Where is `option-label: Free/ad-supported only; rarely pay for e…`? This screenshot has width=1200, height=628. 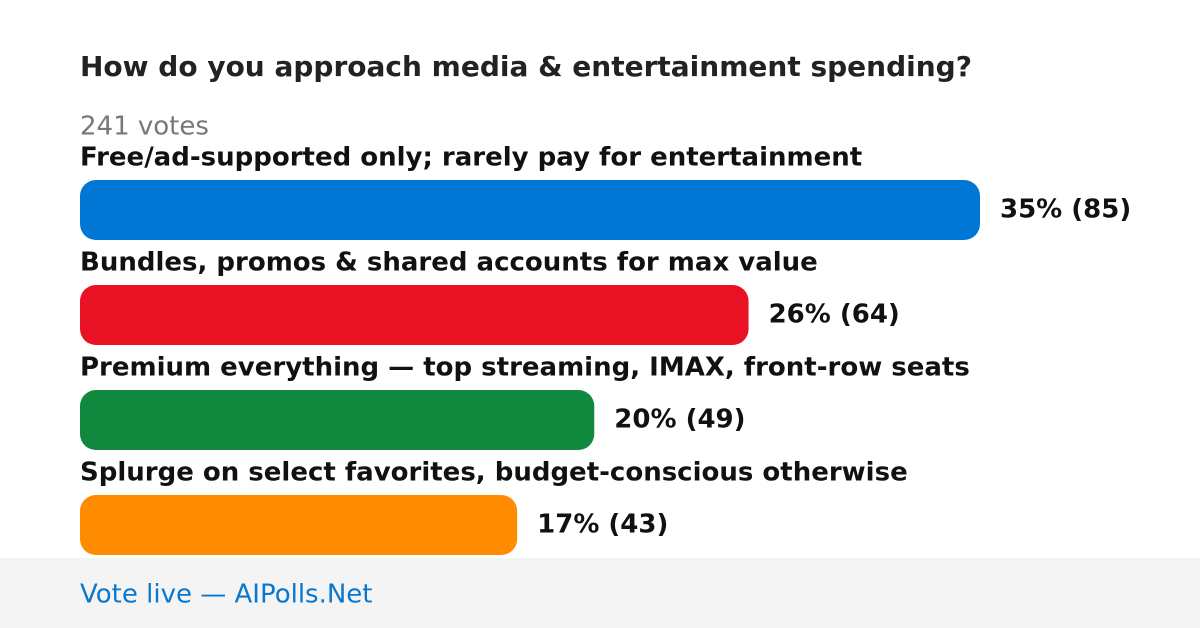 option-label: Free/ad-supported only; rarely pay for e… is located at coordinates (471, 158).